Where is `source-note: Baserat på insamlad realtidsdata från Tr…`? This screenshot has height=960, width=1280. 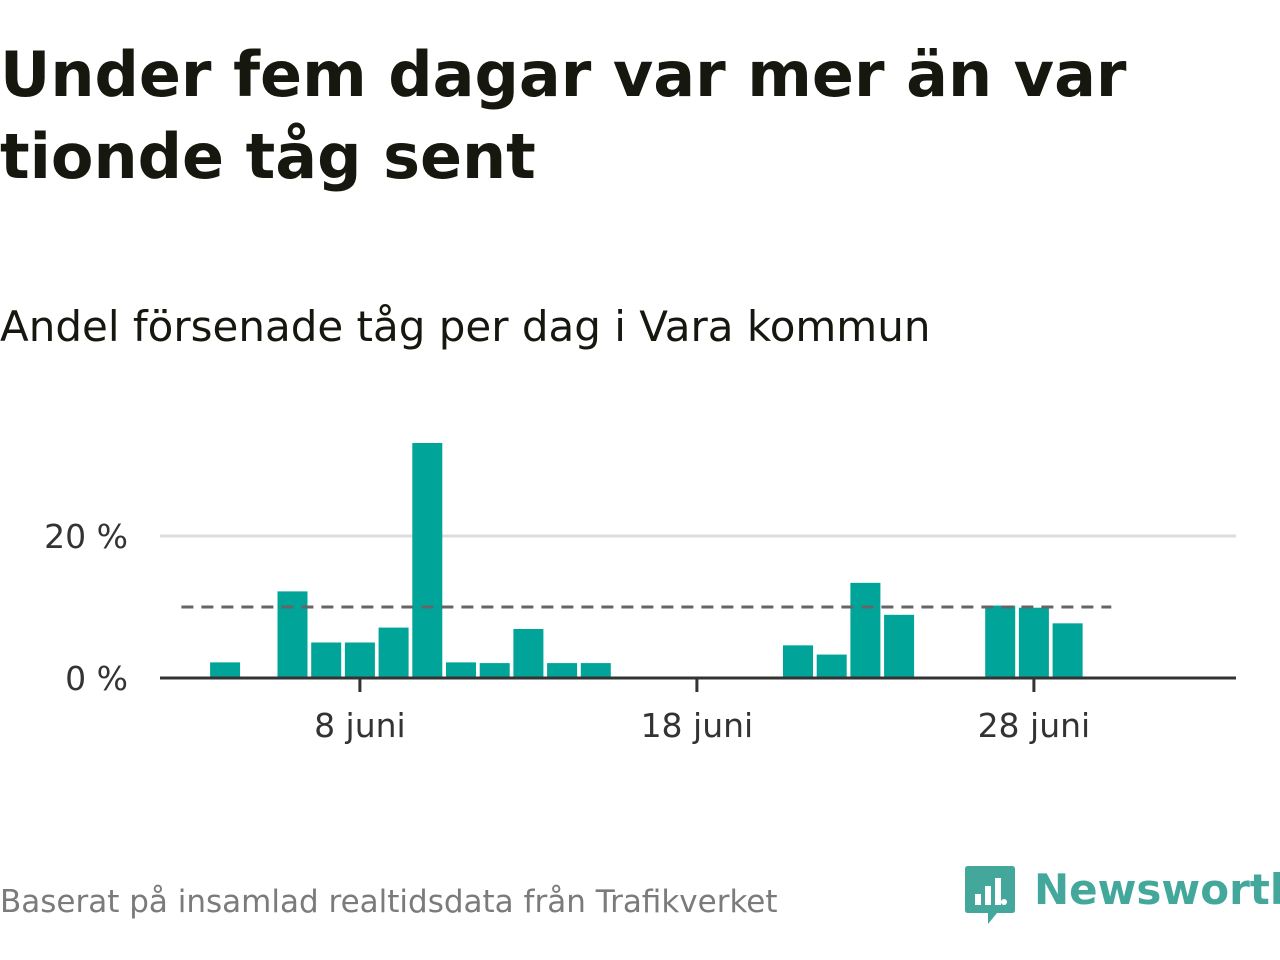 source-note: Baserat på insamlad realtidsdata från Tr… is located at coordinates (389, 902).